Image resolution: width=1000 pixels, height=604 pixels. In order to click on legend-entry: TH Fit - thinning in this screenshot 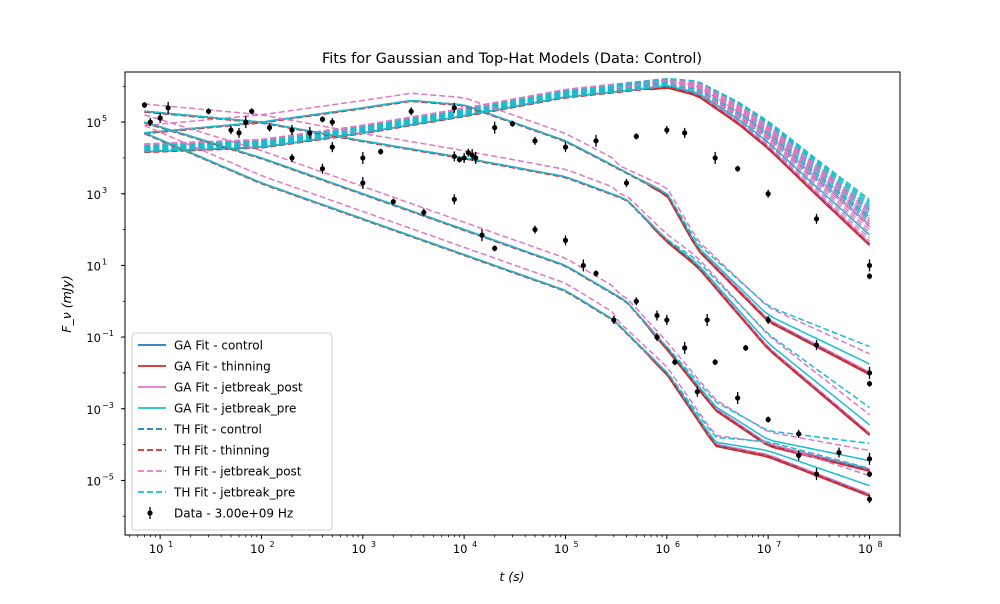, I will do `click(204, 451)`.